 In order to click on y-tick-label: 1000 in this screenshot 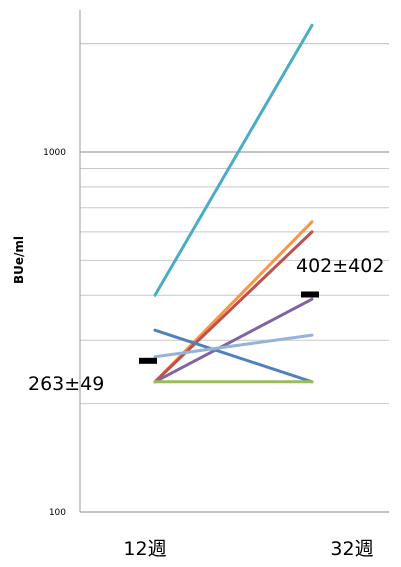, I will do `click(54, 153)`.